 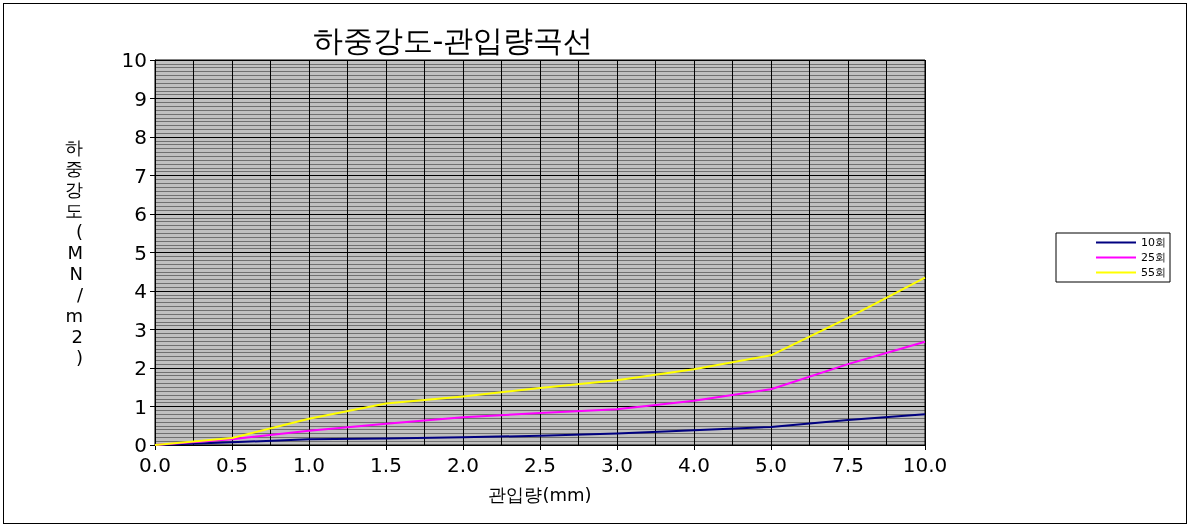 What do you see at coordinates (309, 465) in the screenshot?
I see `x-tick-label: 1.0` at bounding box center [309, 465].